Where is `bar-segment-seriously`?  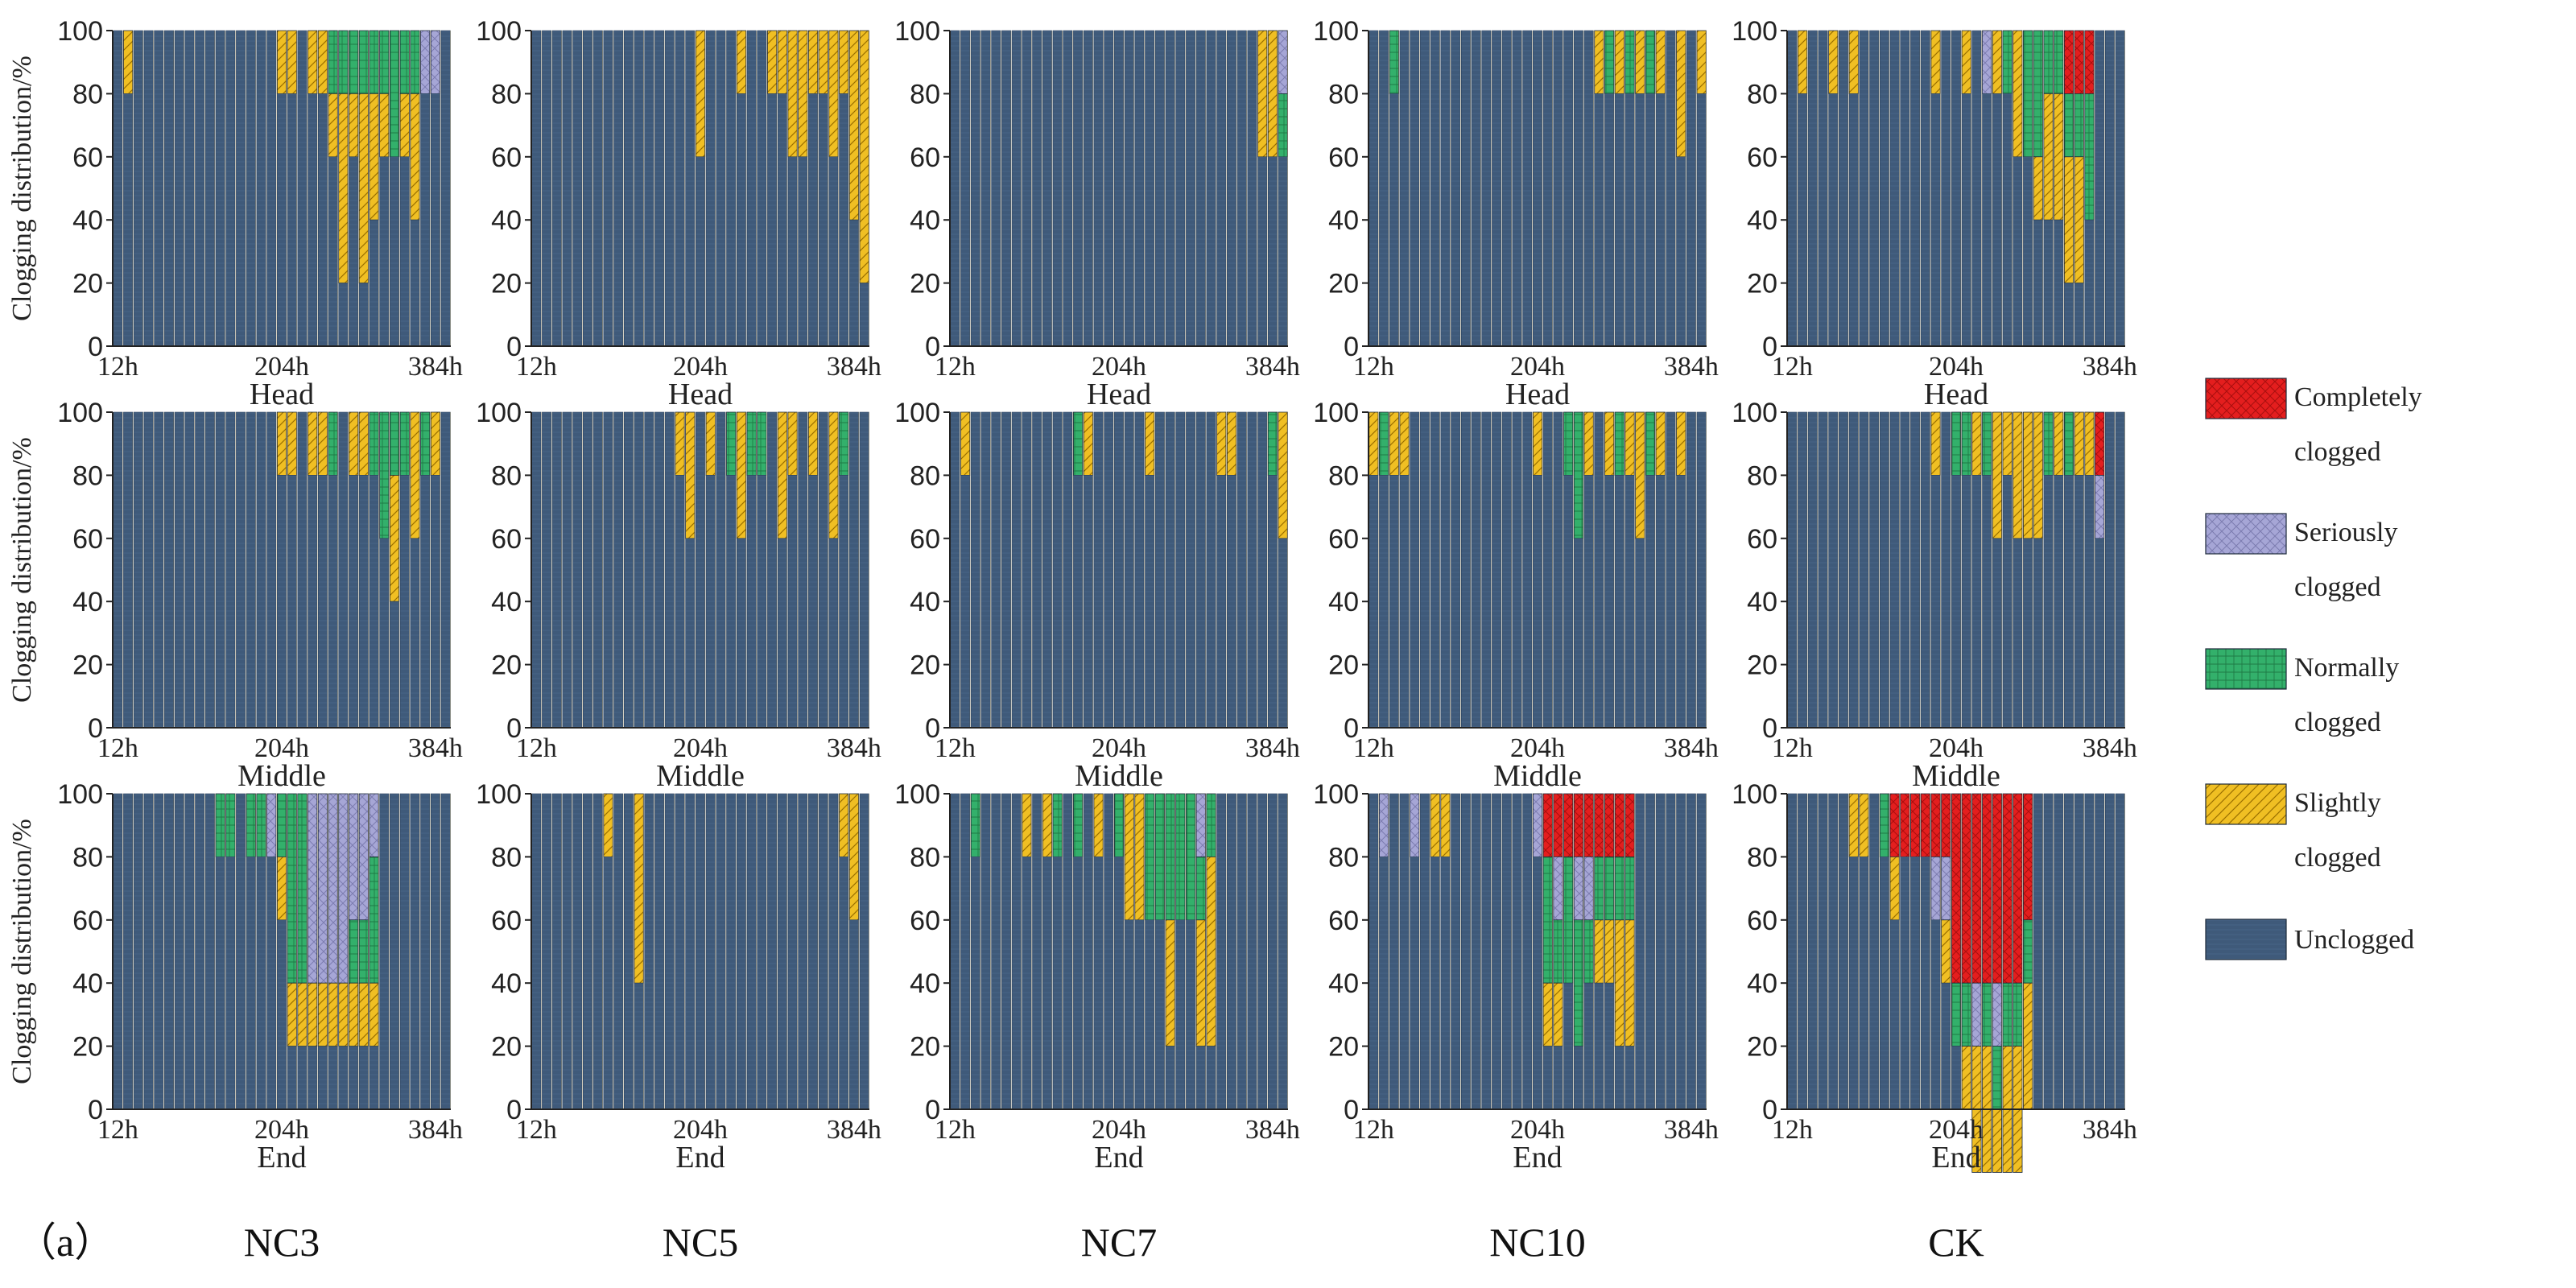
bar-segment-seriously is located at coordinates (1415, 825).